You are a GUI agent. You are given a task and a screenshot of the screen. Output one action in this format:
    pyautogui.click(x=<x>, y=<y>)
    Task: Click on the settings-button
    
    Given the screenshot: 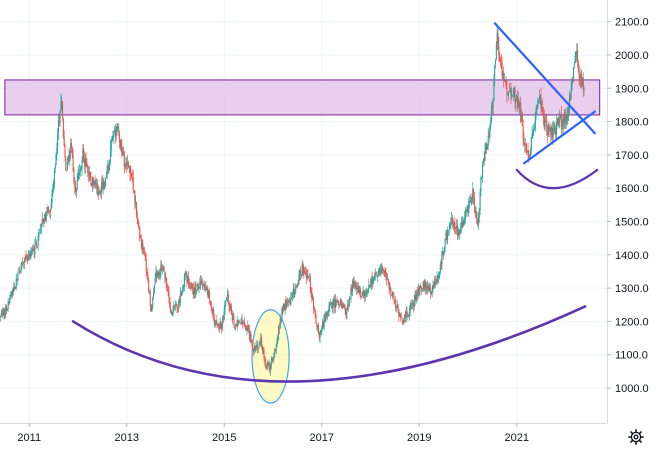 What is the action you would take?
    pyautogui.click(x=636, y=437)
    